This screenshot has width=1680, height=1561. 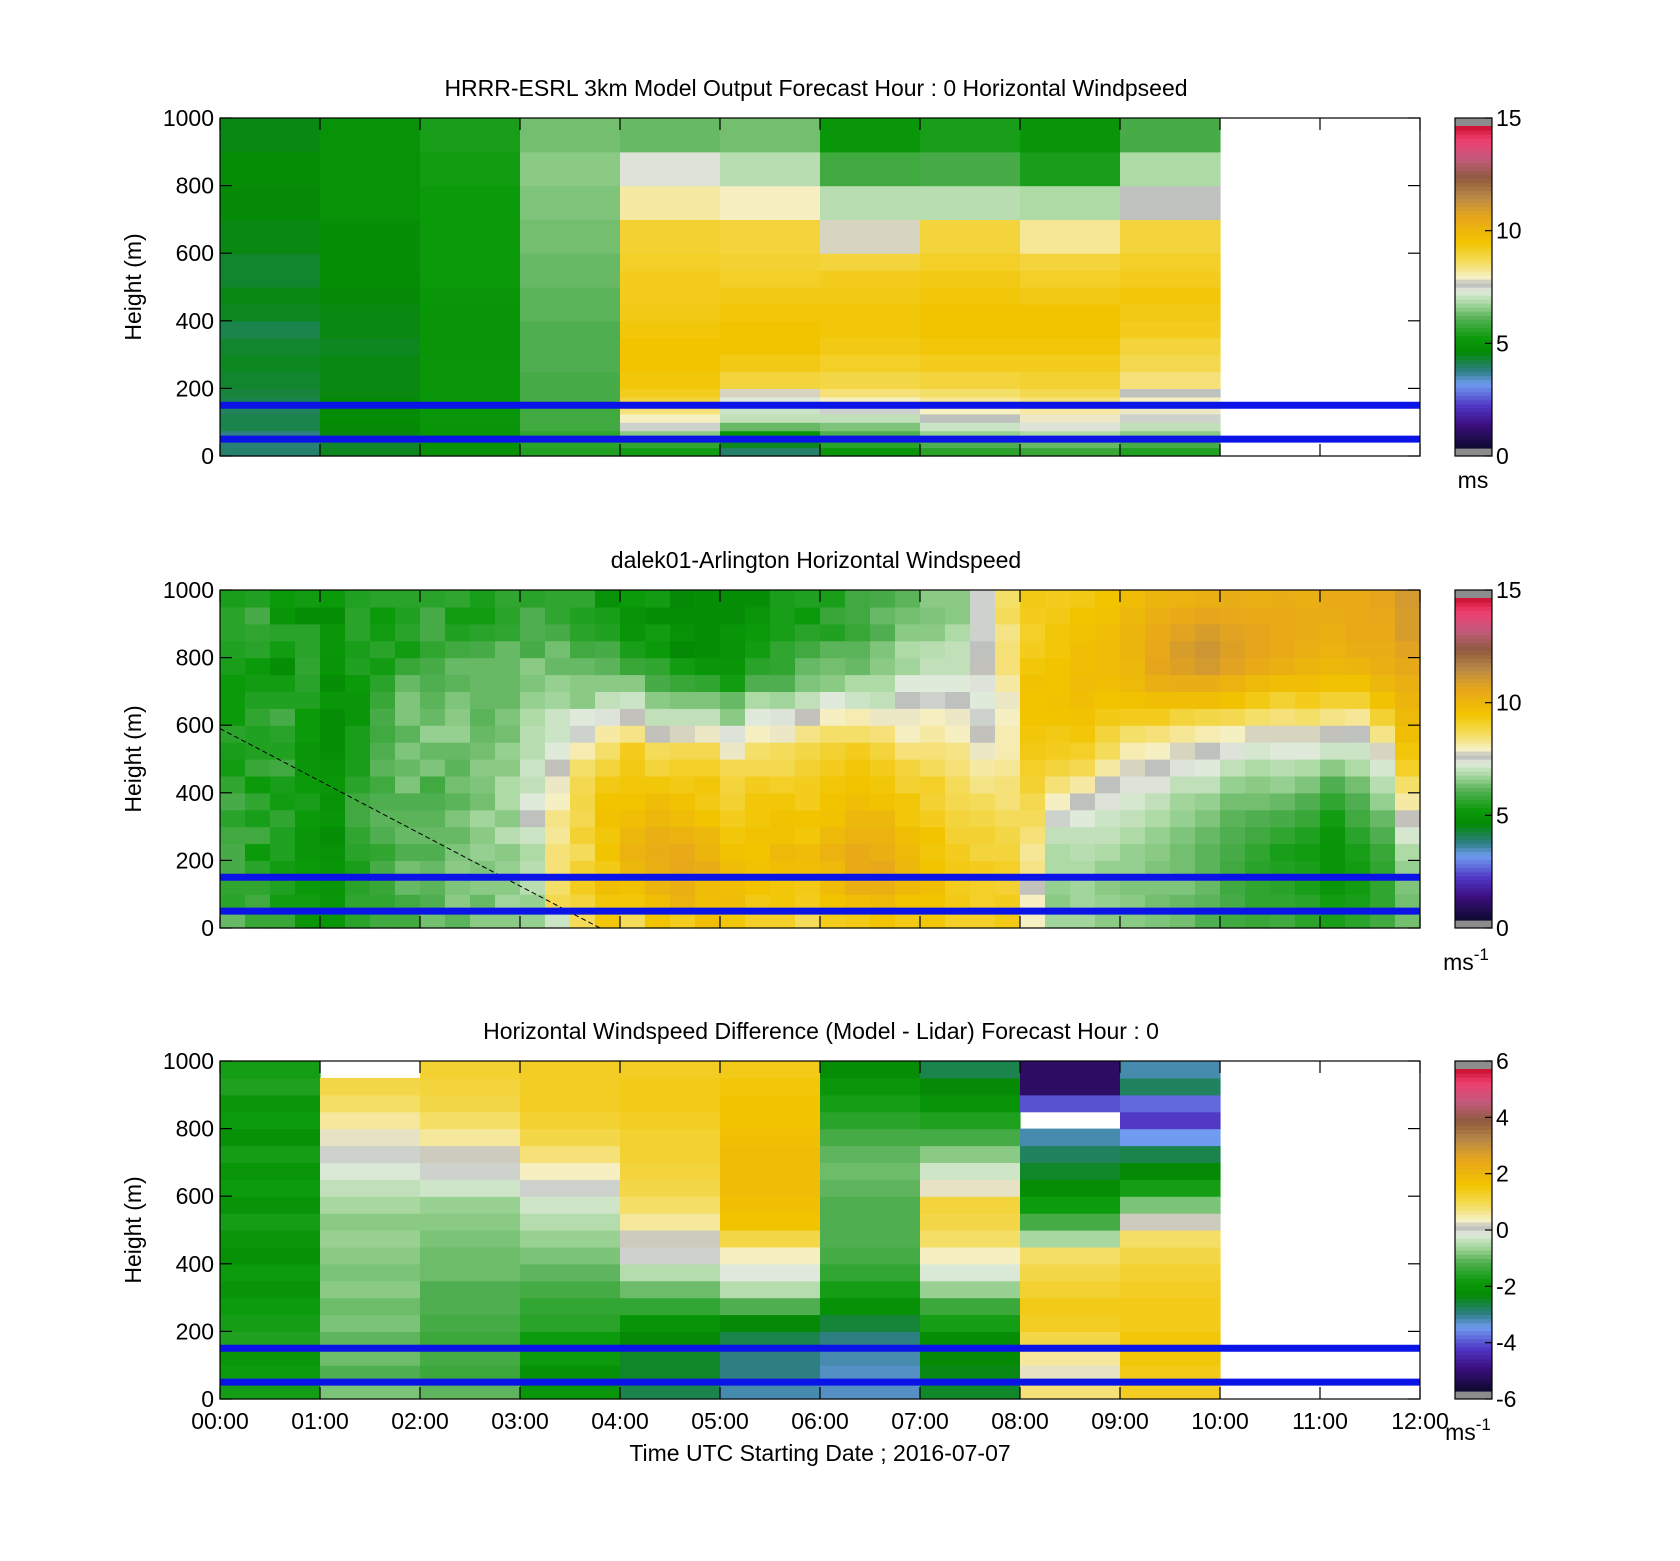 What do you see at coordinates (420, 1421) in the screenshot?
I see `x-tick-label: 02:00` at bounding box center [420, 1421].